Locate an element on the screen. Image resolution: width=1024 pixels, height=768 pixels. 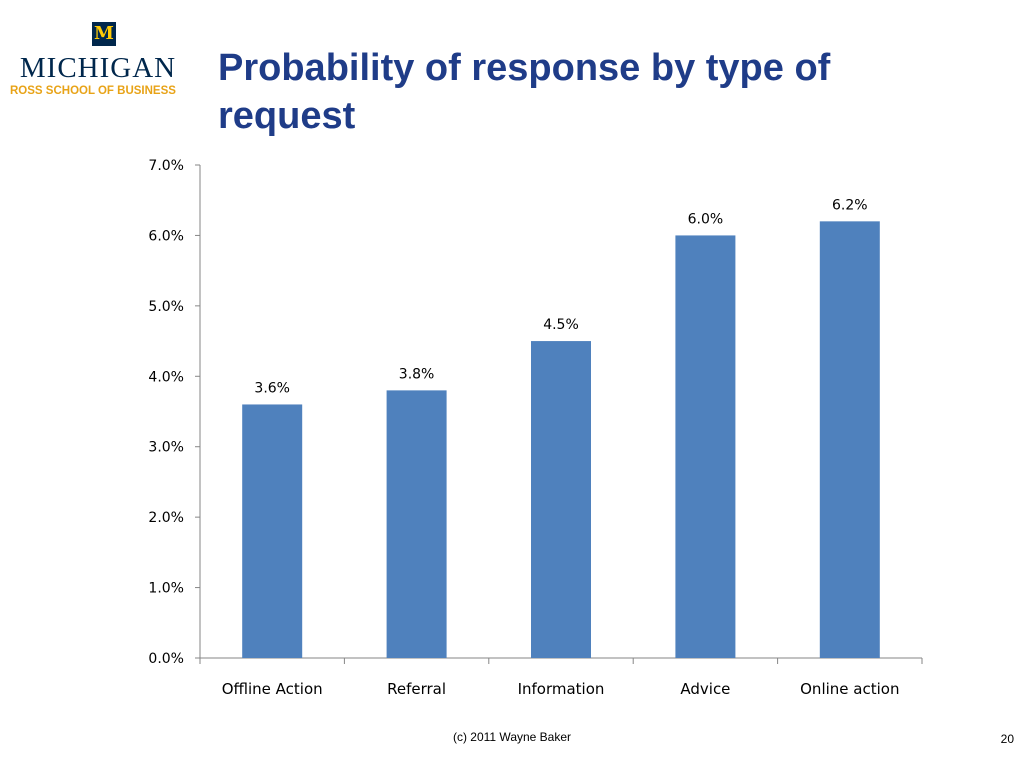
y-tick-label: 0.0% is located at coordinates (166, 659).